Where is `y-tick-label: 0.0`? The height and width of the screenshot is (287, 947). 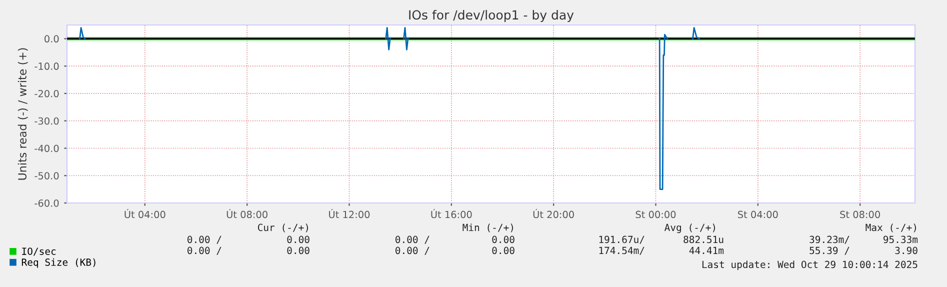
y-tick-label: 0.0 is located at coordinates (51, 39).